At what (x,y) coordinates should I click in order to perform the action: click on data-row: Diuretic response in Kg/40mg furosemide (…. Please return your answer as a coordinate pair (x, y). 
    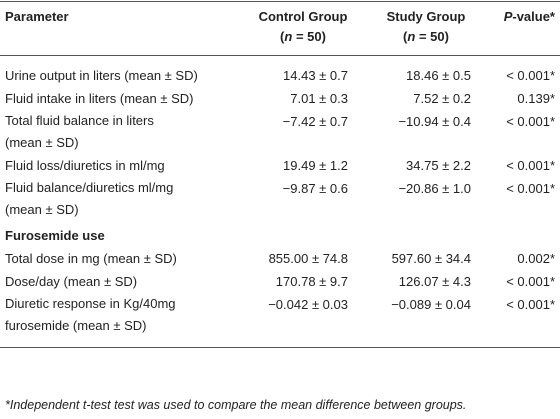
    Looking at the image, I should click on (280, 320).